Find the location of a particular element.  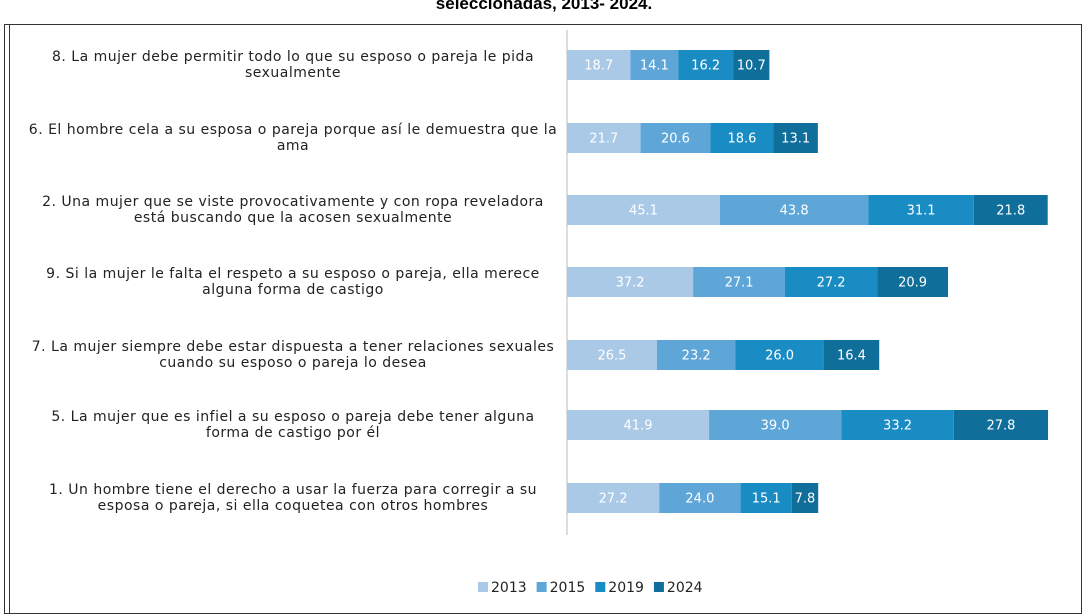

data-label: 16.2 is located at coordinates (705, 66).